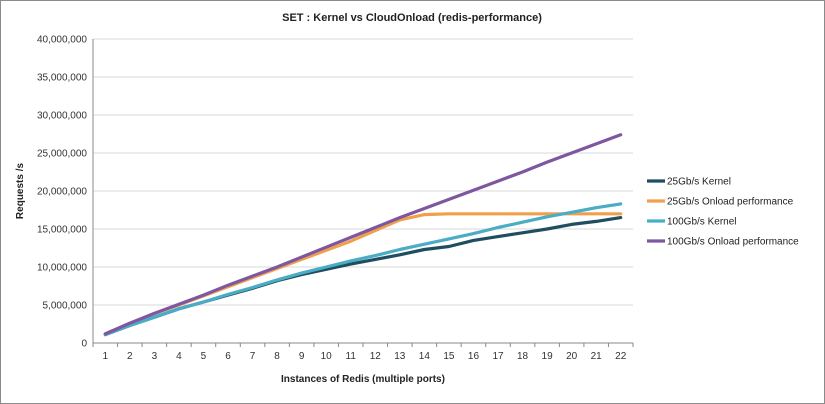 The width and height of the screenshot is (825, 404). What do you see at coordinates (572, 356) in the screenshot?
I see `x-tick-label: 20` at bounding box center [572, 356].